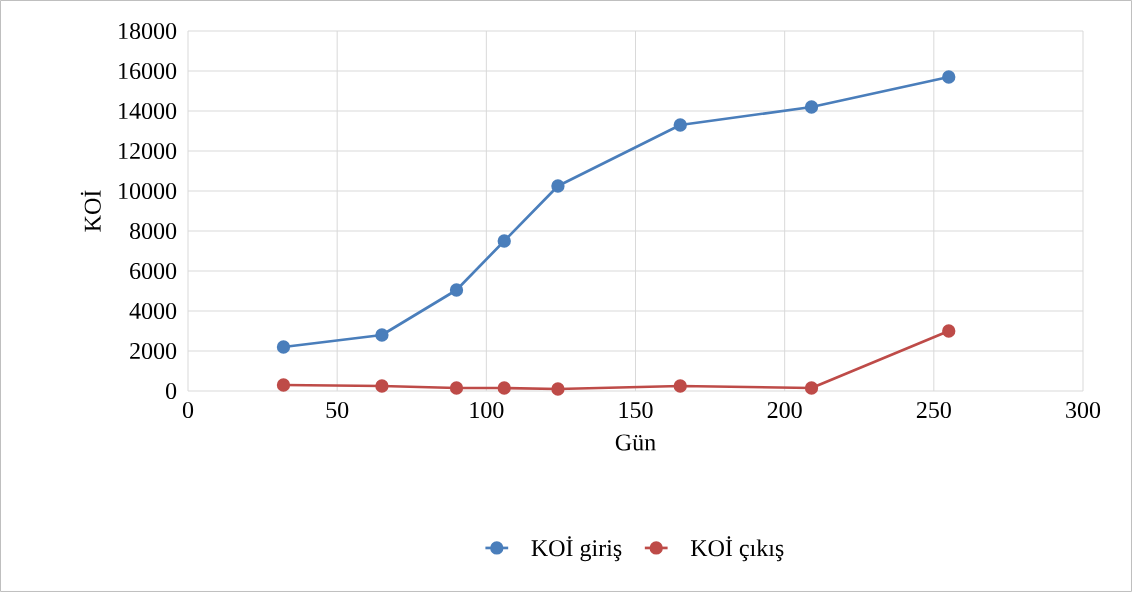 The image size is (1132, 592). I want to click on y-tick-label: 4000, so click(153, 311).